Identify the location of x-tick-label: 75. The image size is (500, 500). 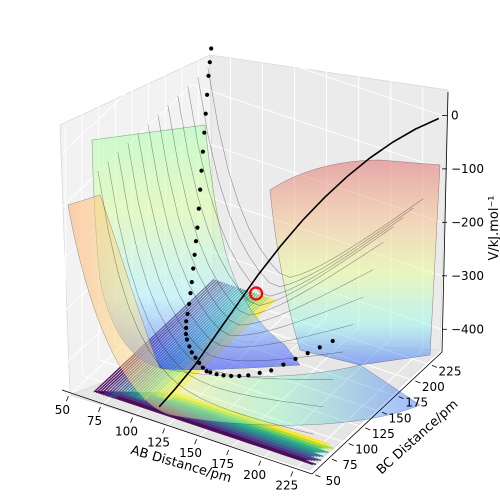
(94, 421).